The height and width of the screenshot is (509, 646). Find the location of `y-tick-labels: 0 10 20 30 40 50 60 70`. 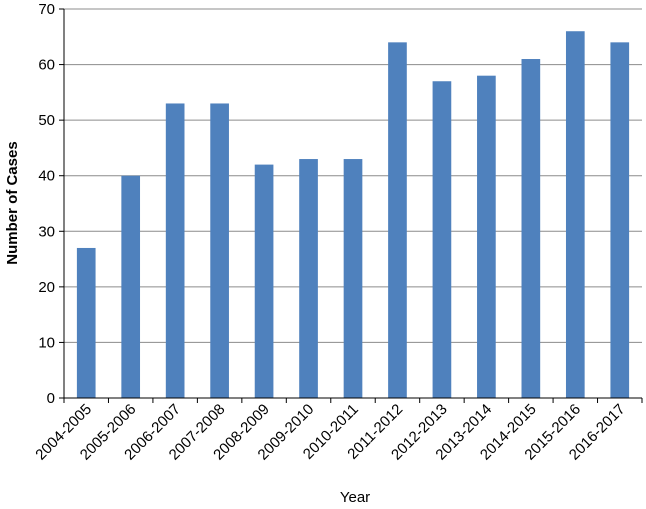

y-tick-labels: 0 10 20 30 40 50 60 70 is located at coordinates (51, 204).